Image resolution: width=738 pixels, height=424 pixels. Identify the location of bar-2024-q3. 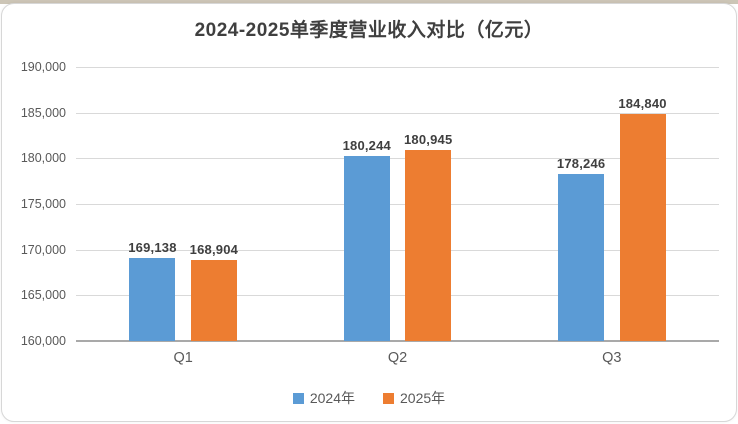
(581, 257).